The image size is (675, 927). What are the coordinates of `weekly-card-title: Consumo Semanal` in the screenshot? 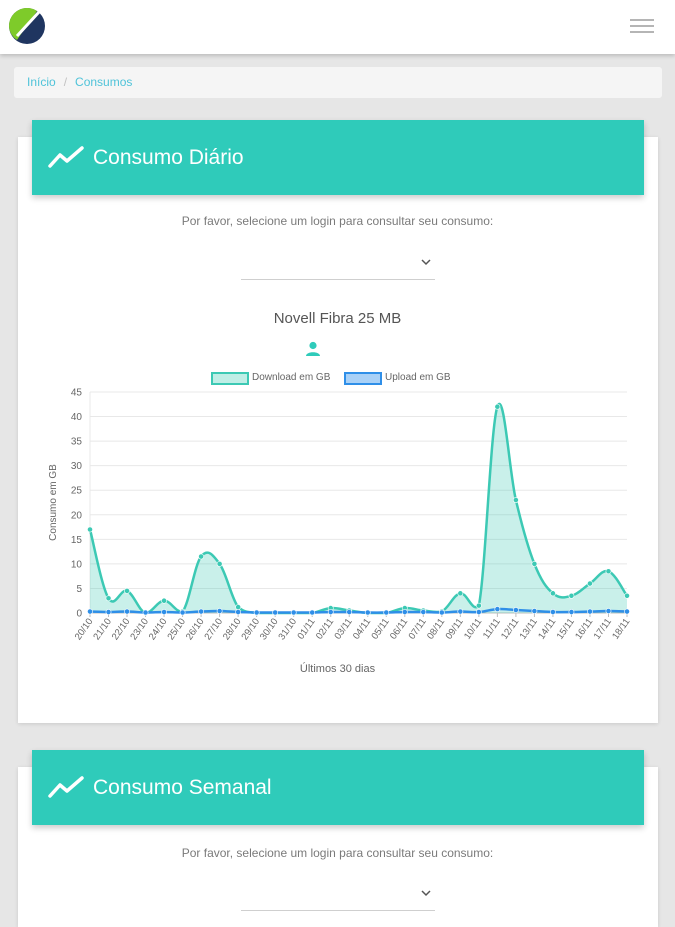 It's located at (182, 787).